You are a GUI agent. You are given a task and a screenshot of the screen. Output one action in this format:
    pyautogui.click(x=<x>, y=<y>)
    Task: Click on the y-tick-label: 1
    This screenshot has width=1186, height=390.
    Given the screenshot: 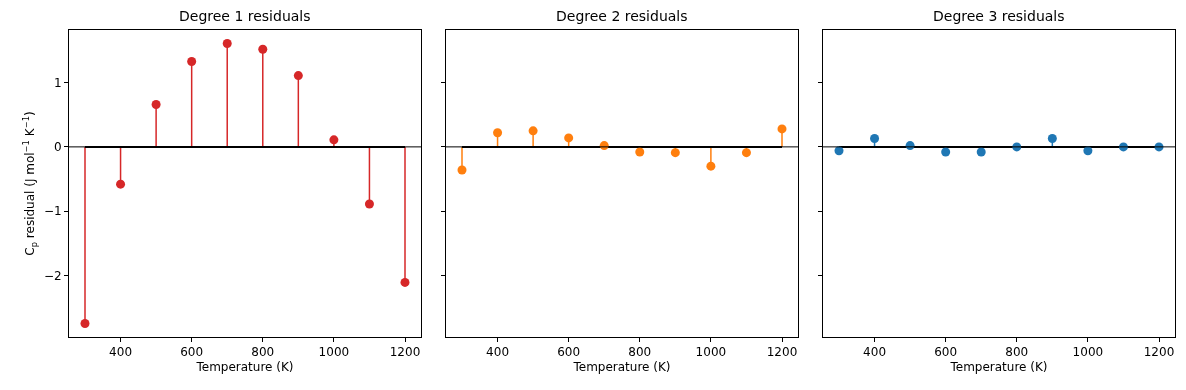 What is the action you would take?
    pyautogui.click(x=57, y=82)
    